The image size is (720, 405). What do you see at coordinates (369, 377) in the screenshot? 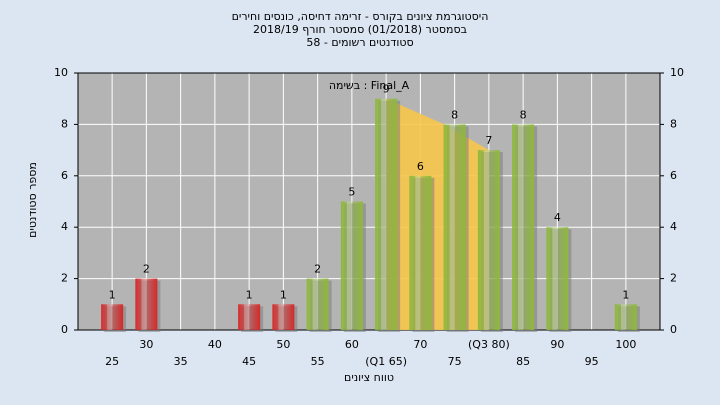
I see `x-axis-label: טווח ציונים` at bounding box center [369, 377].